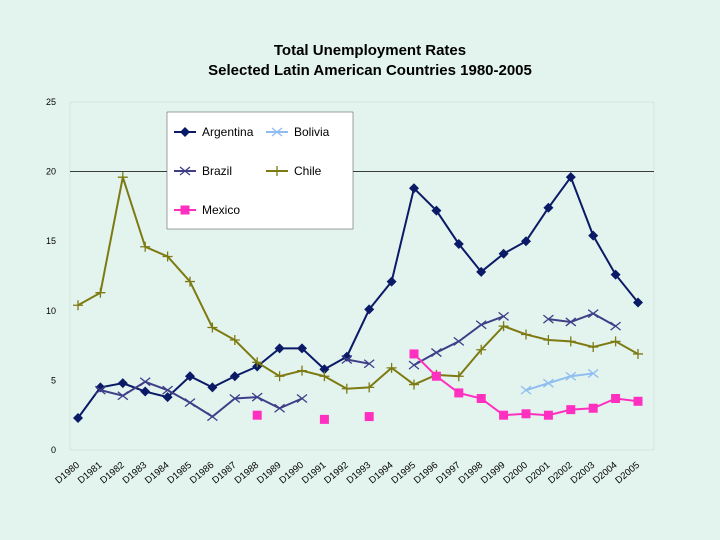 The image size is (720, 540). Describe the element at coordinates (381, 473) in the screenshot. I see `x-tick-label: D1994` at that location.